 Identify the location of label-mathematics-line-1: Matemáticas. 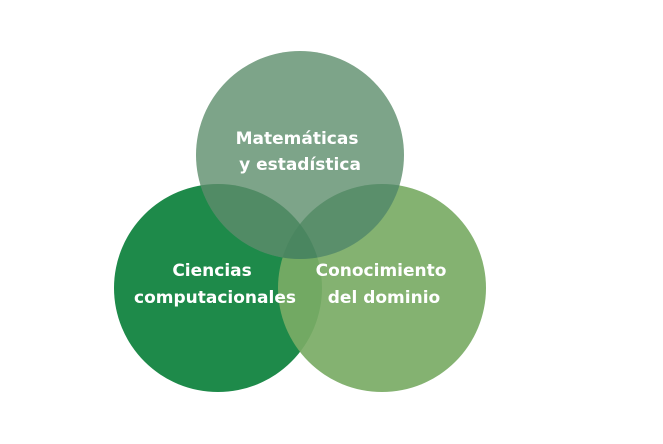
(297, 139).